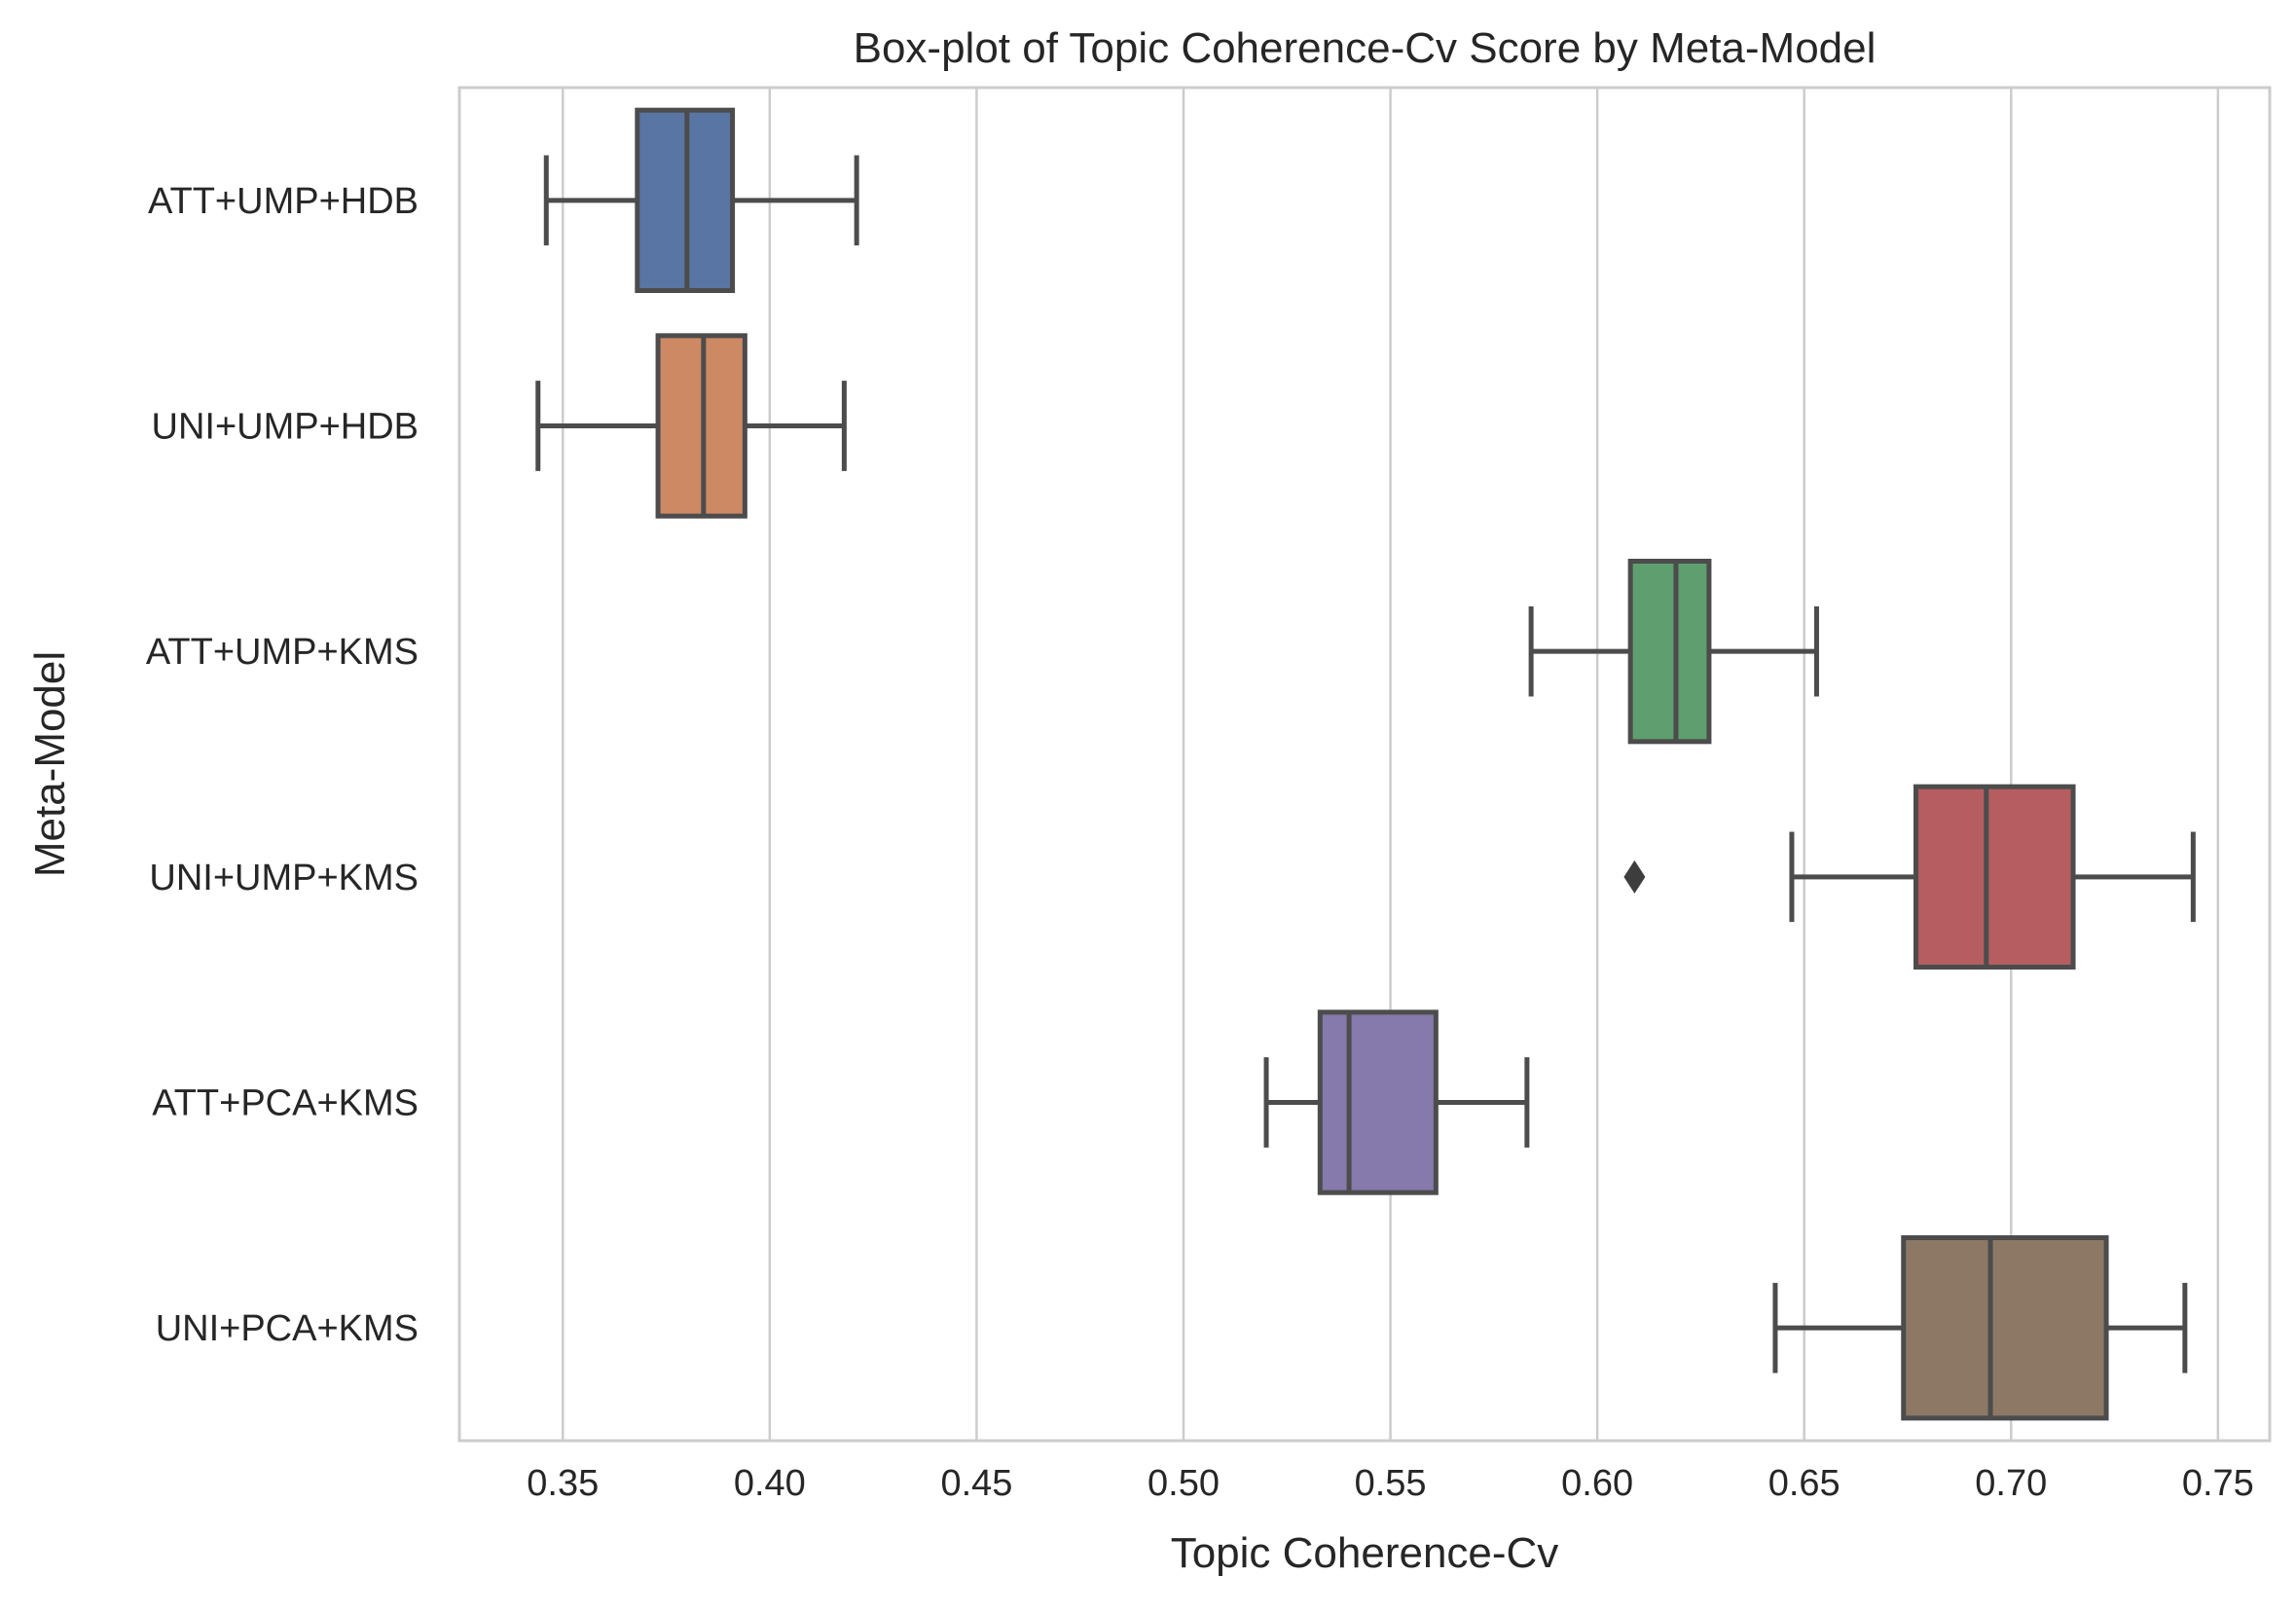 The image size is (2296, 1612). Describe the element at coordinates (285, 427) in the screenshot. I see `y-category-label: UNI+UMP+HDB` at that location.